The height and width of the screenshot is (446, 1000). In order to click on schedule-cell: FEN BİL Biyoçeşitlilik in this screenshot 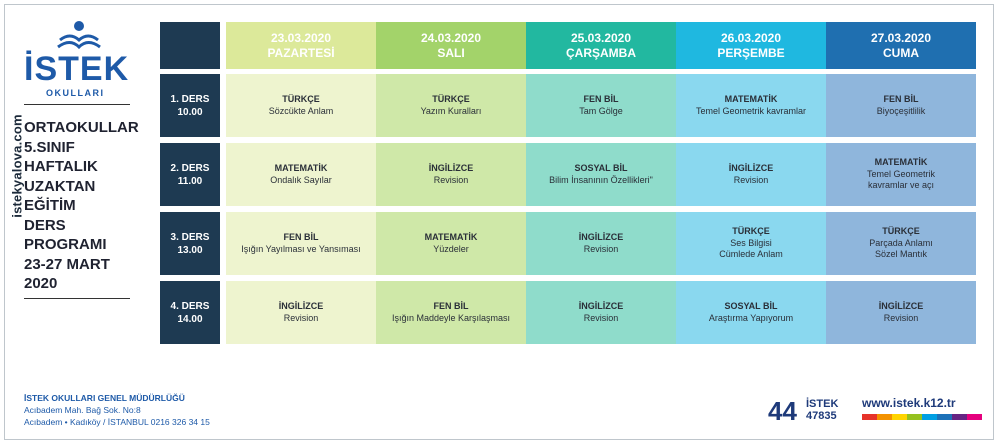, I will do `click(901, 105)`.